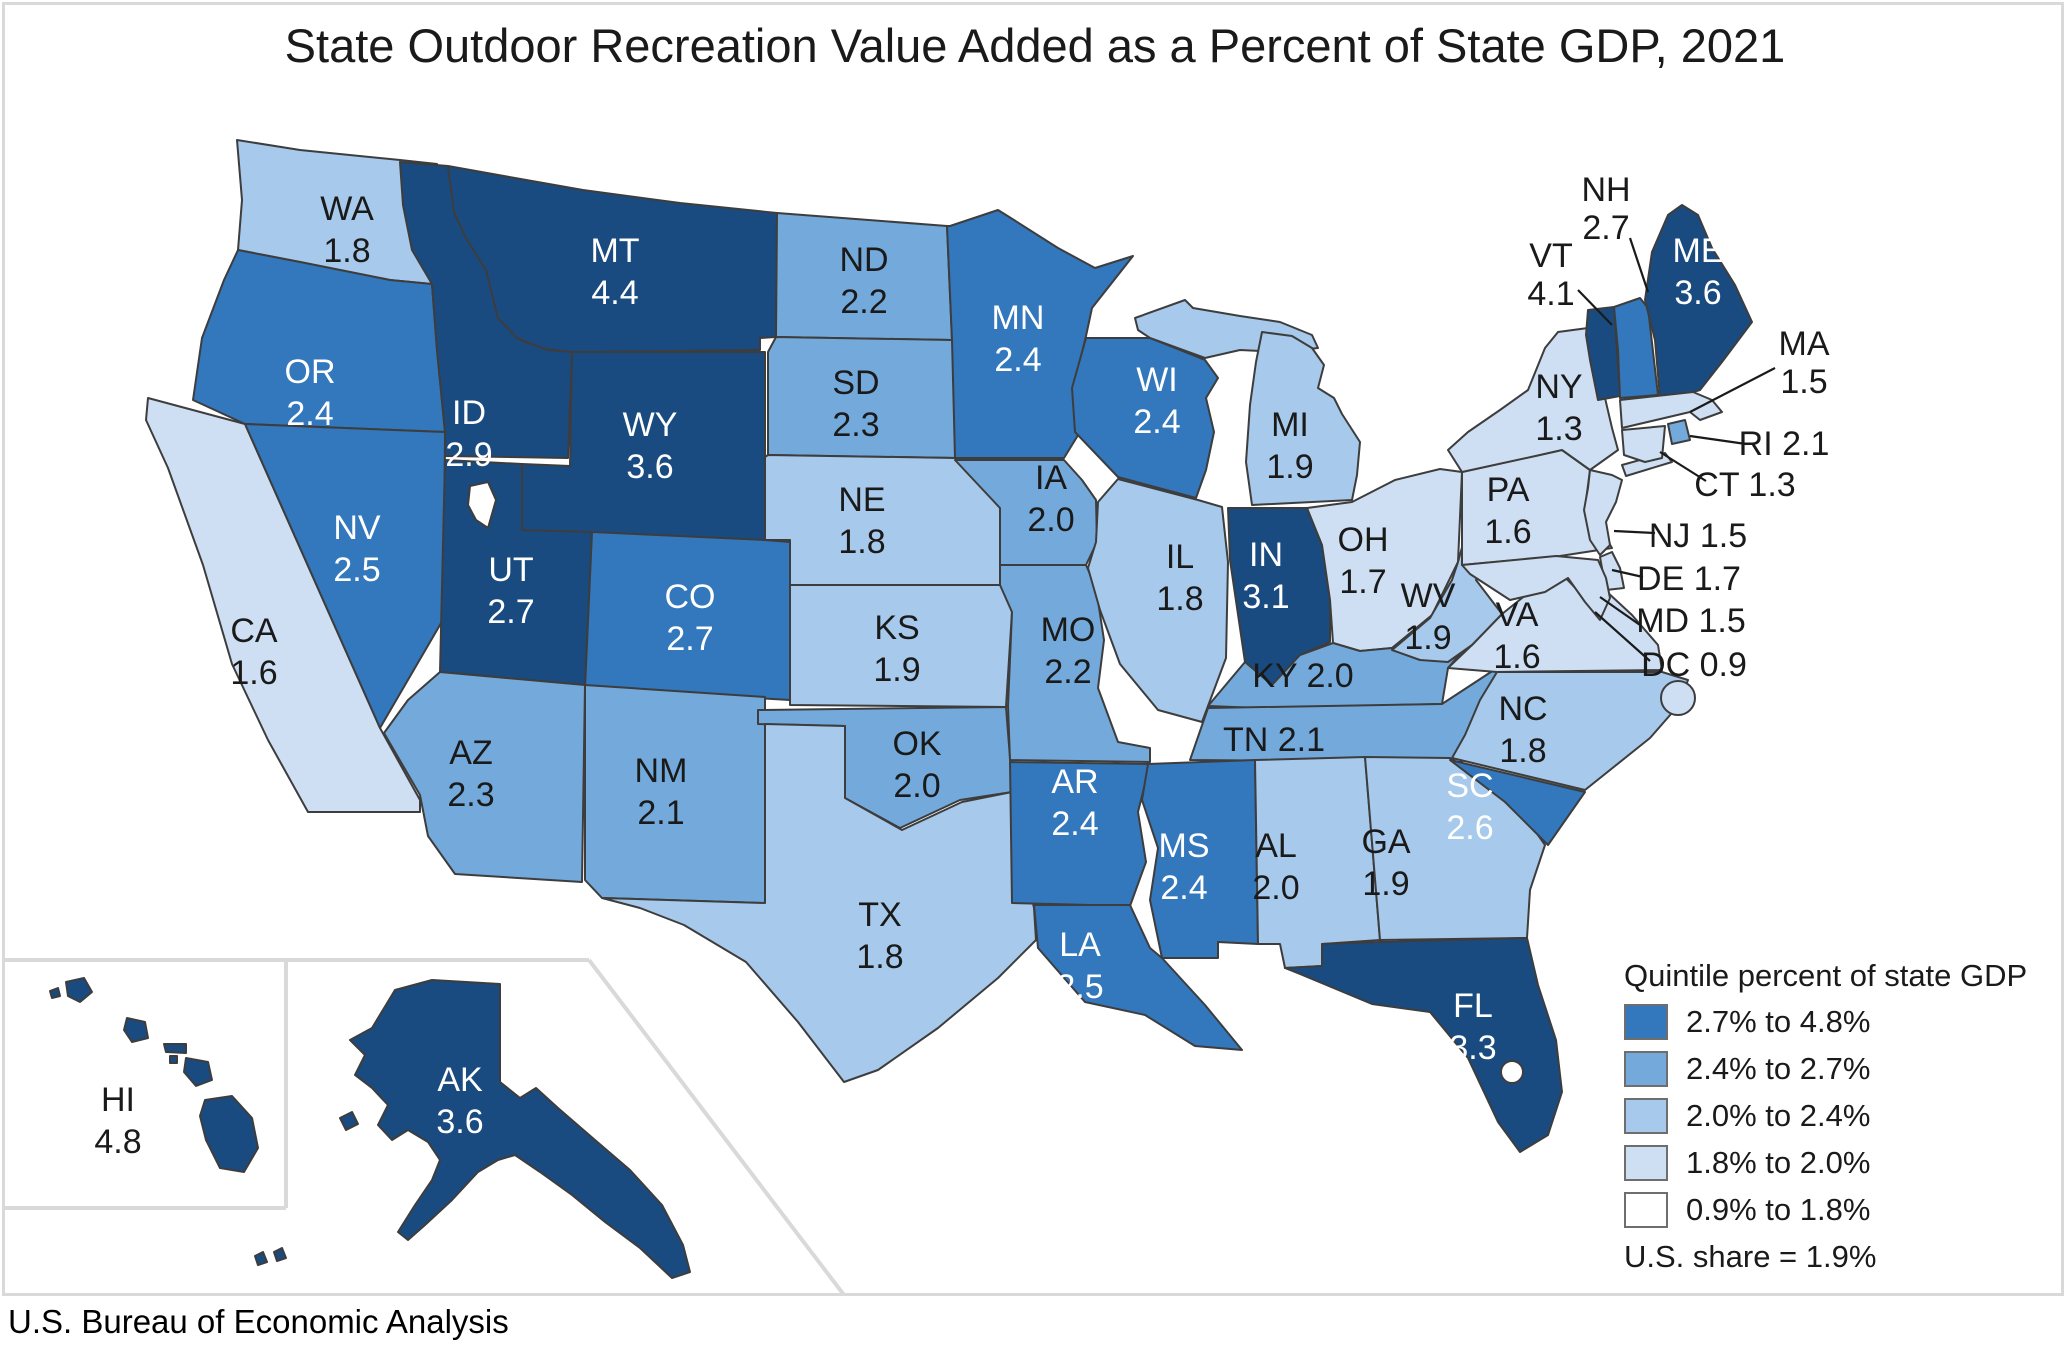 This screenshot has height=1355, width=2070. What do you see at coordinates (1138, 977) in the screenshot?
I see `state-la` at bounding box center [1138, 977].